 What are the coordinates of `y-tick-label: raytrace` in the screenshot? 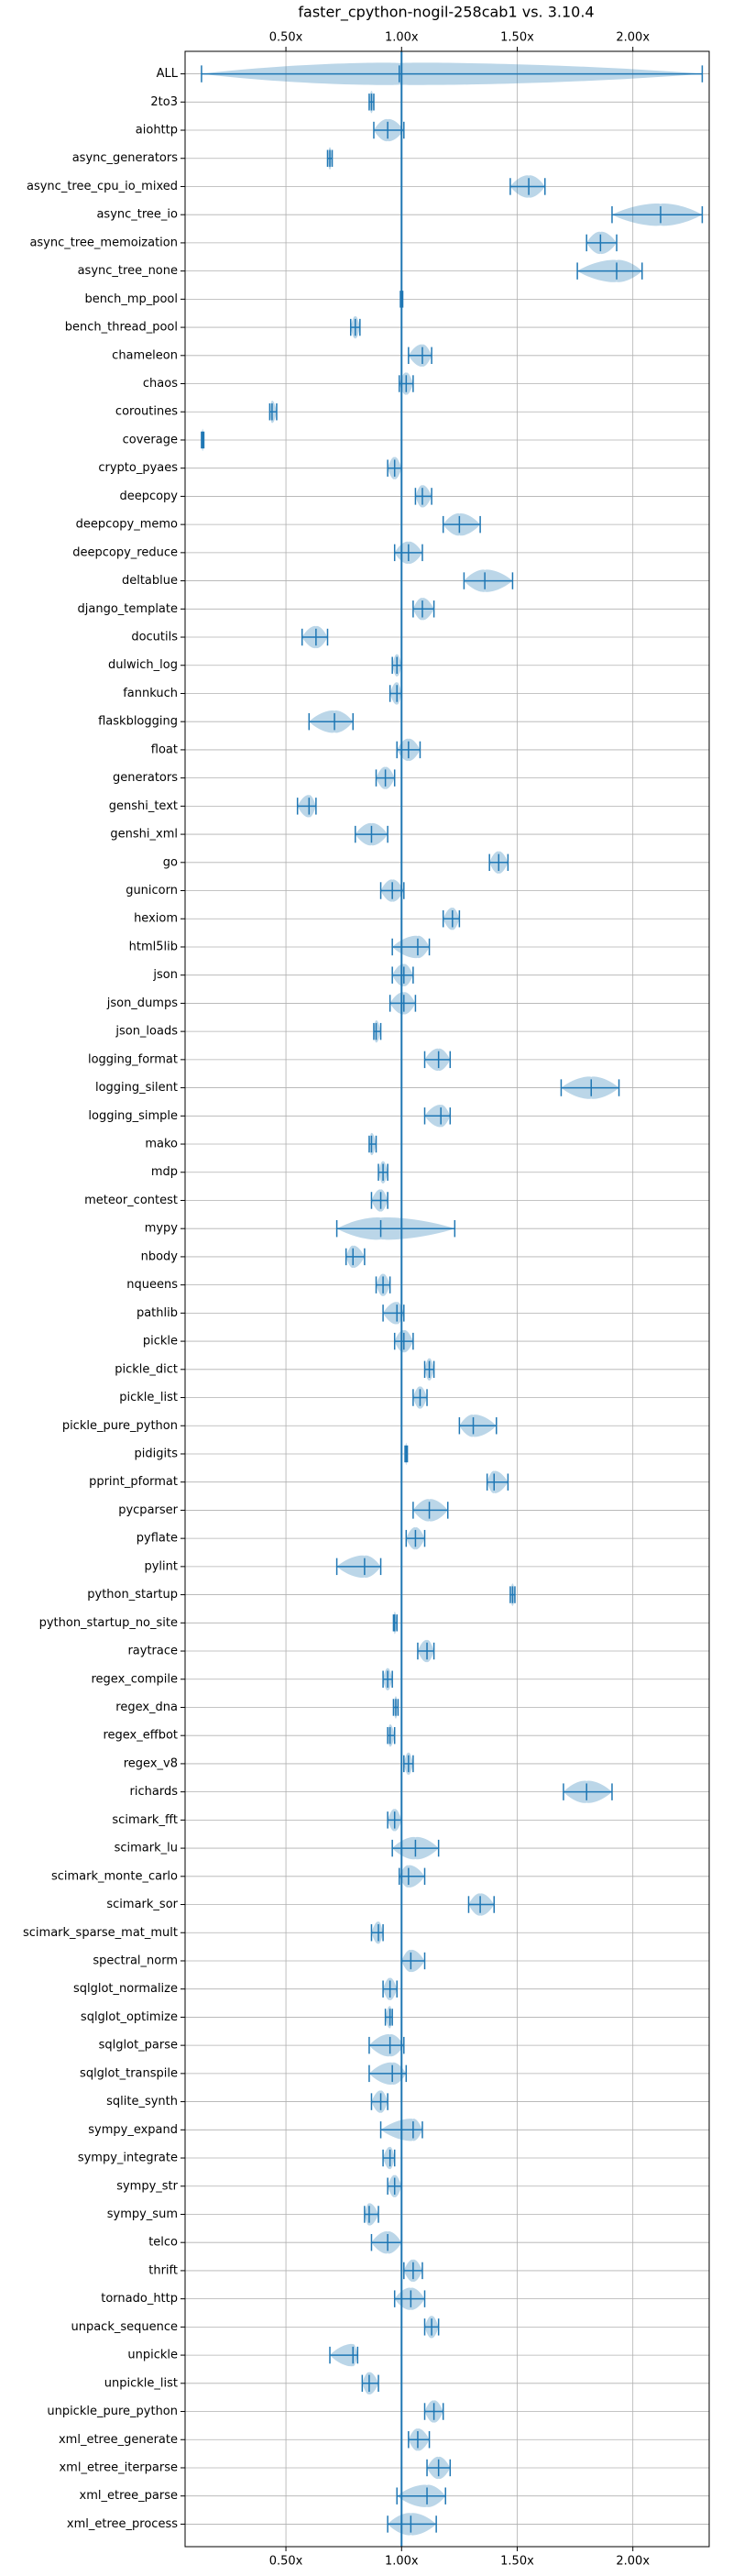 It's located at (152, 1651).